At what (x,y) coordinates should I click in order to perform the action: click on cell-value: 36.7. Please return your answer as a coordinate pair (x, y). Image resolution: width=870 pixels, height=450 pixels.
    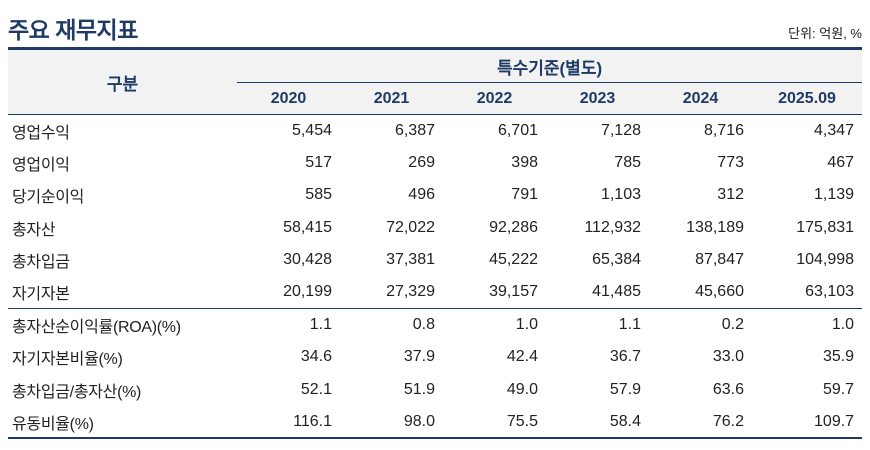
    Looking at the image, I should click on (597, 357).